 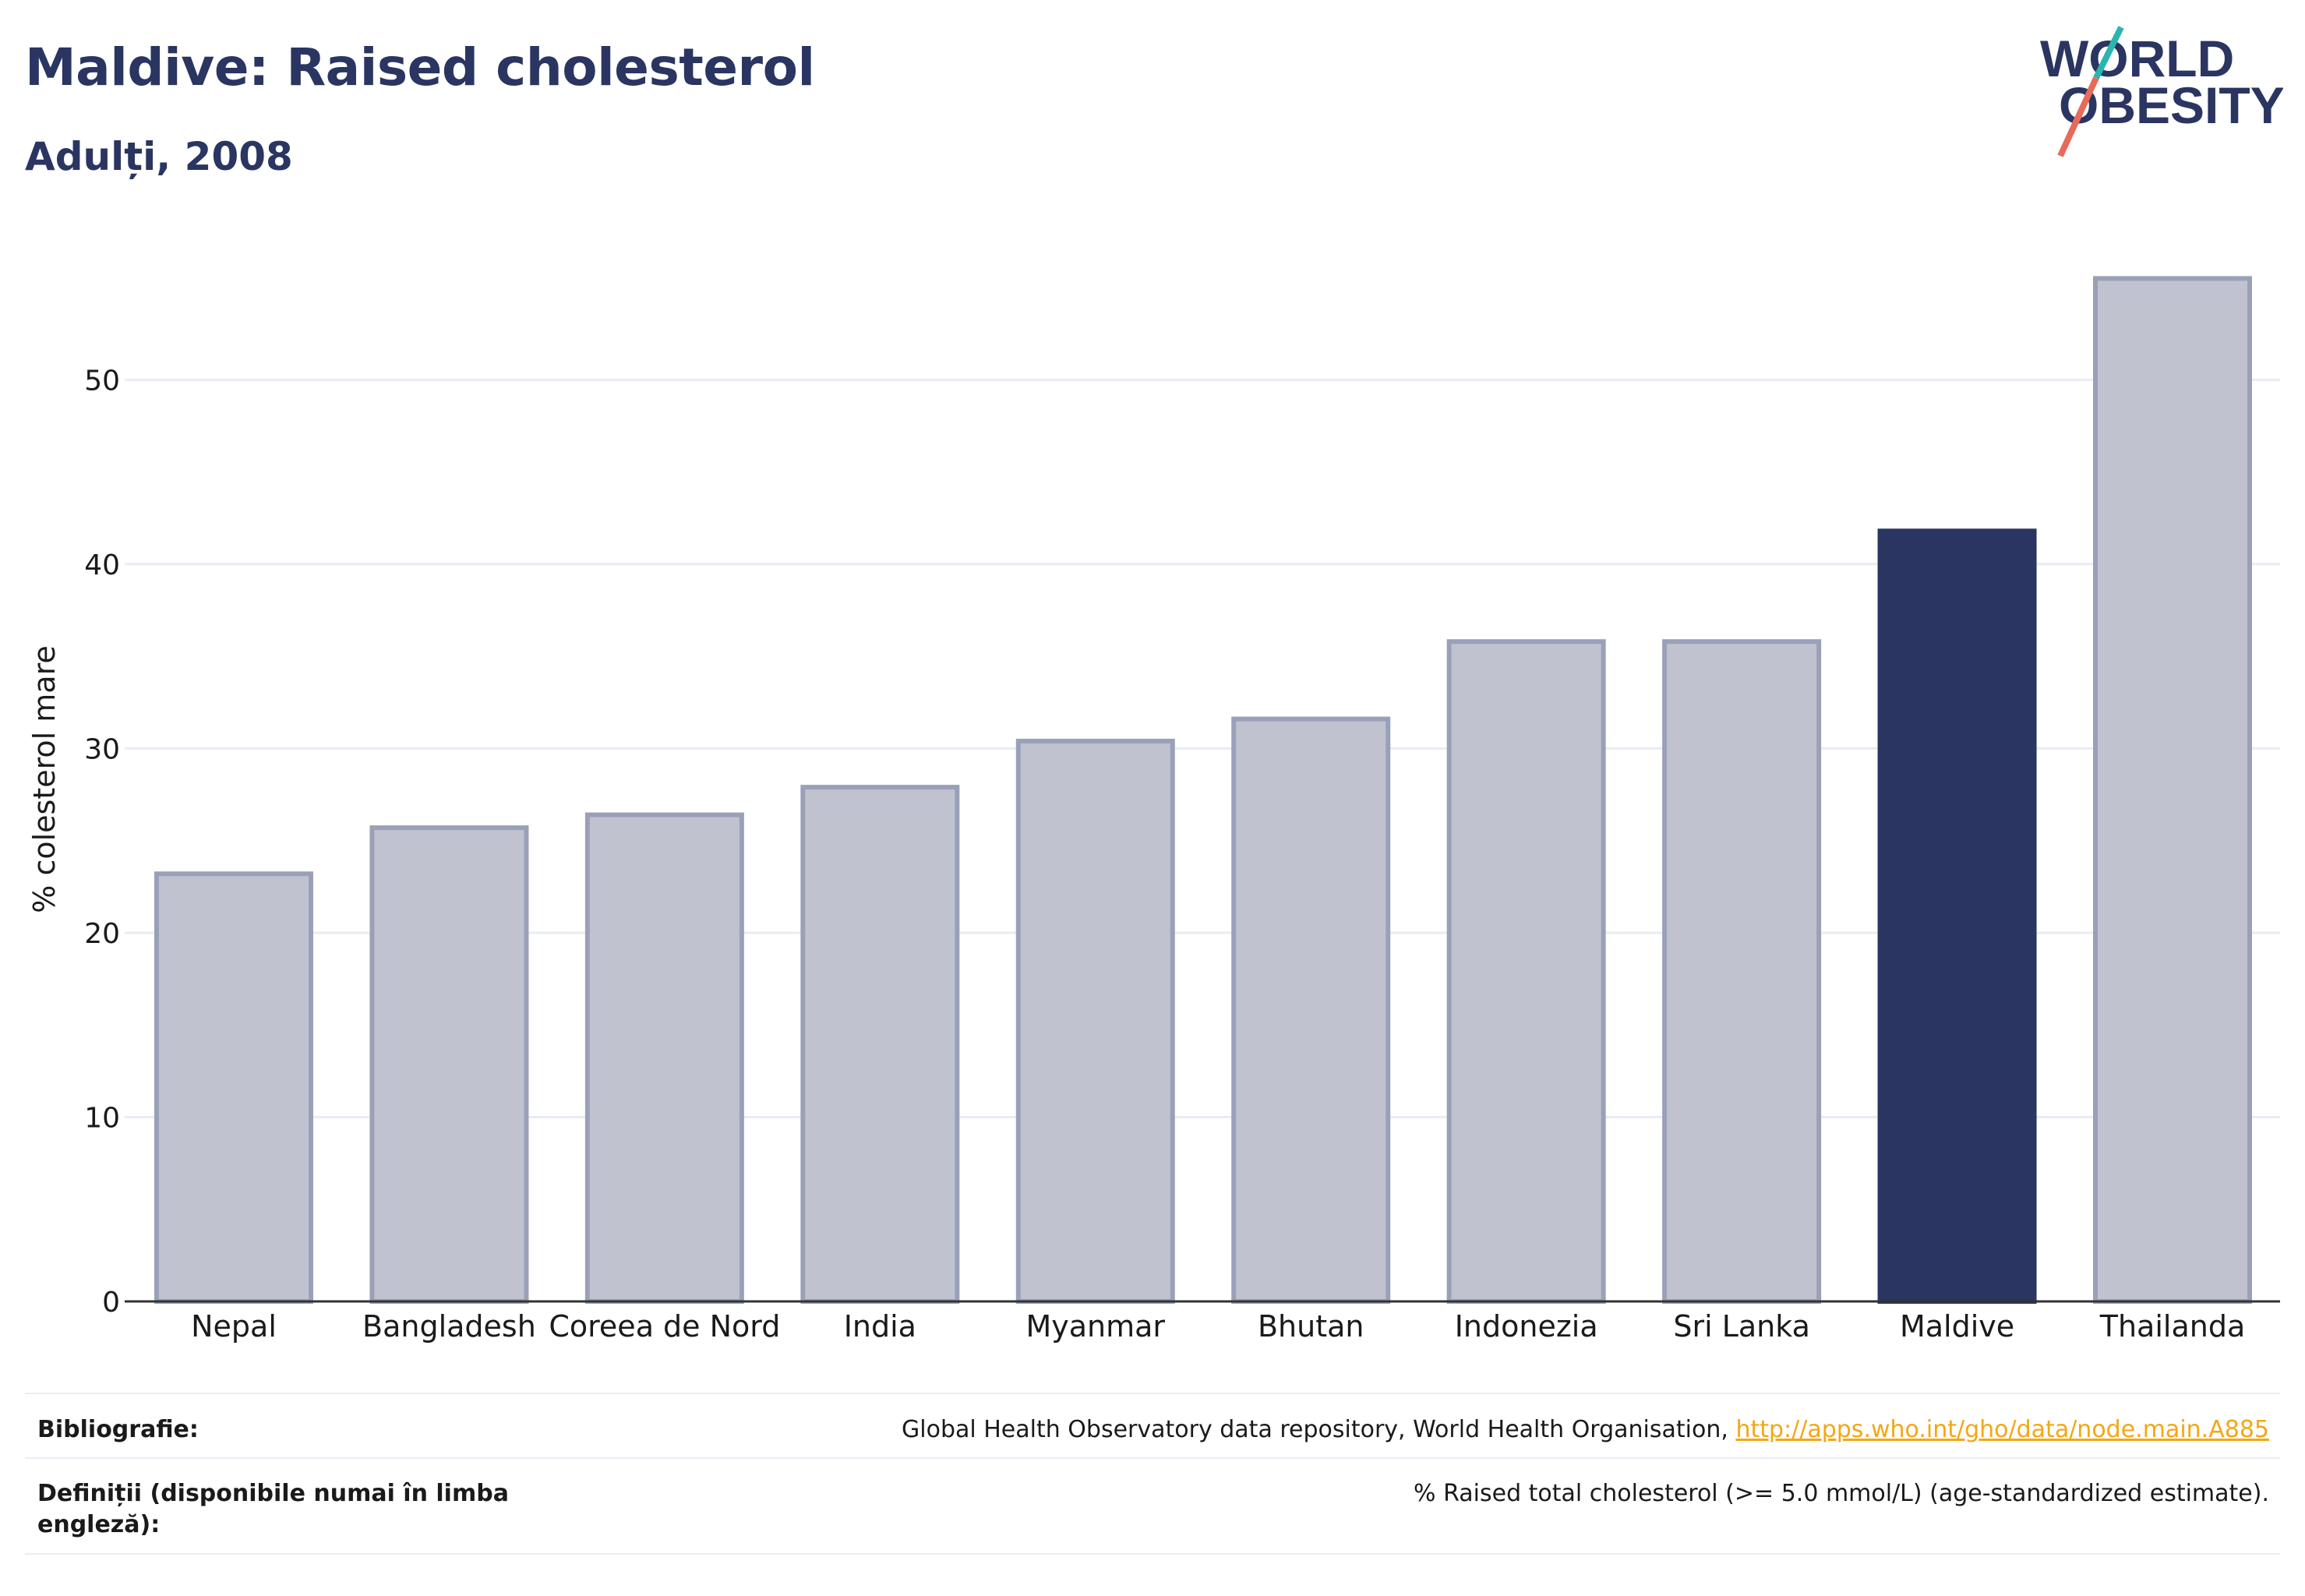 I want to click on x-tick-label: Thailanda, so click(x=2172, y=1326).